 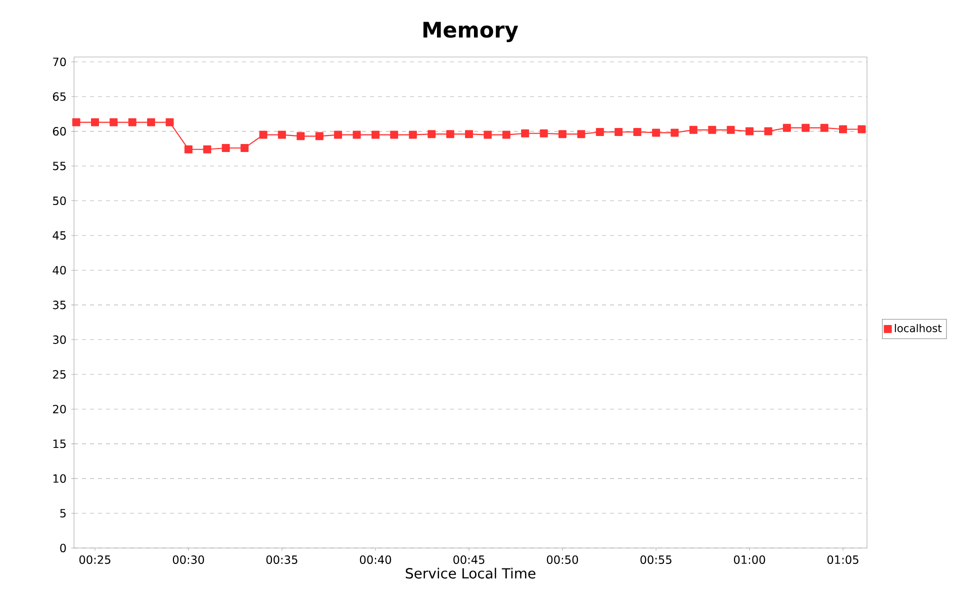 What do you see at coordinates (59, 131) in the screenshot?
I see `y-tick-label: 60` at bounding box center [59, 131].